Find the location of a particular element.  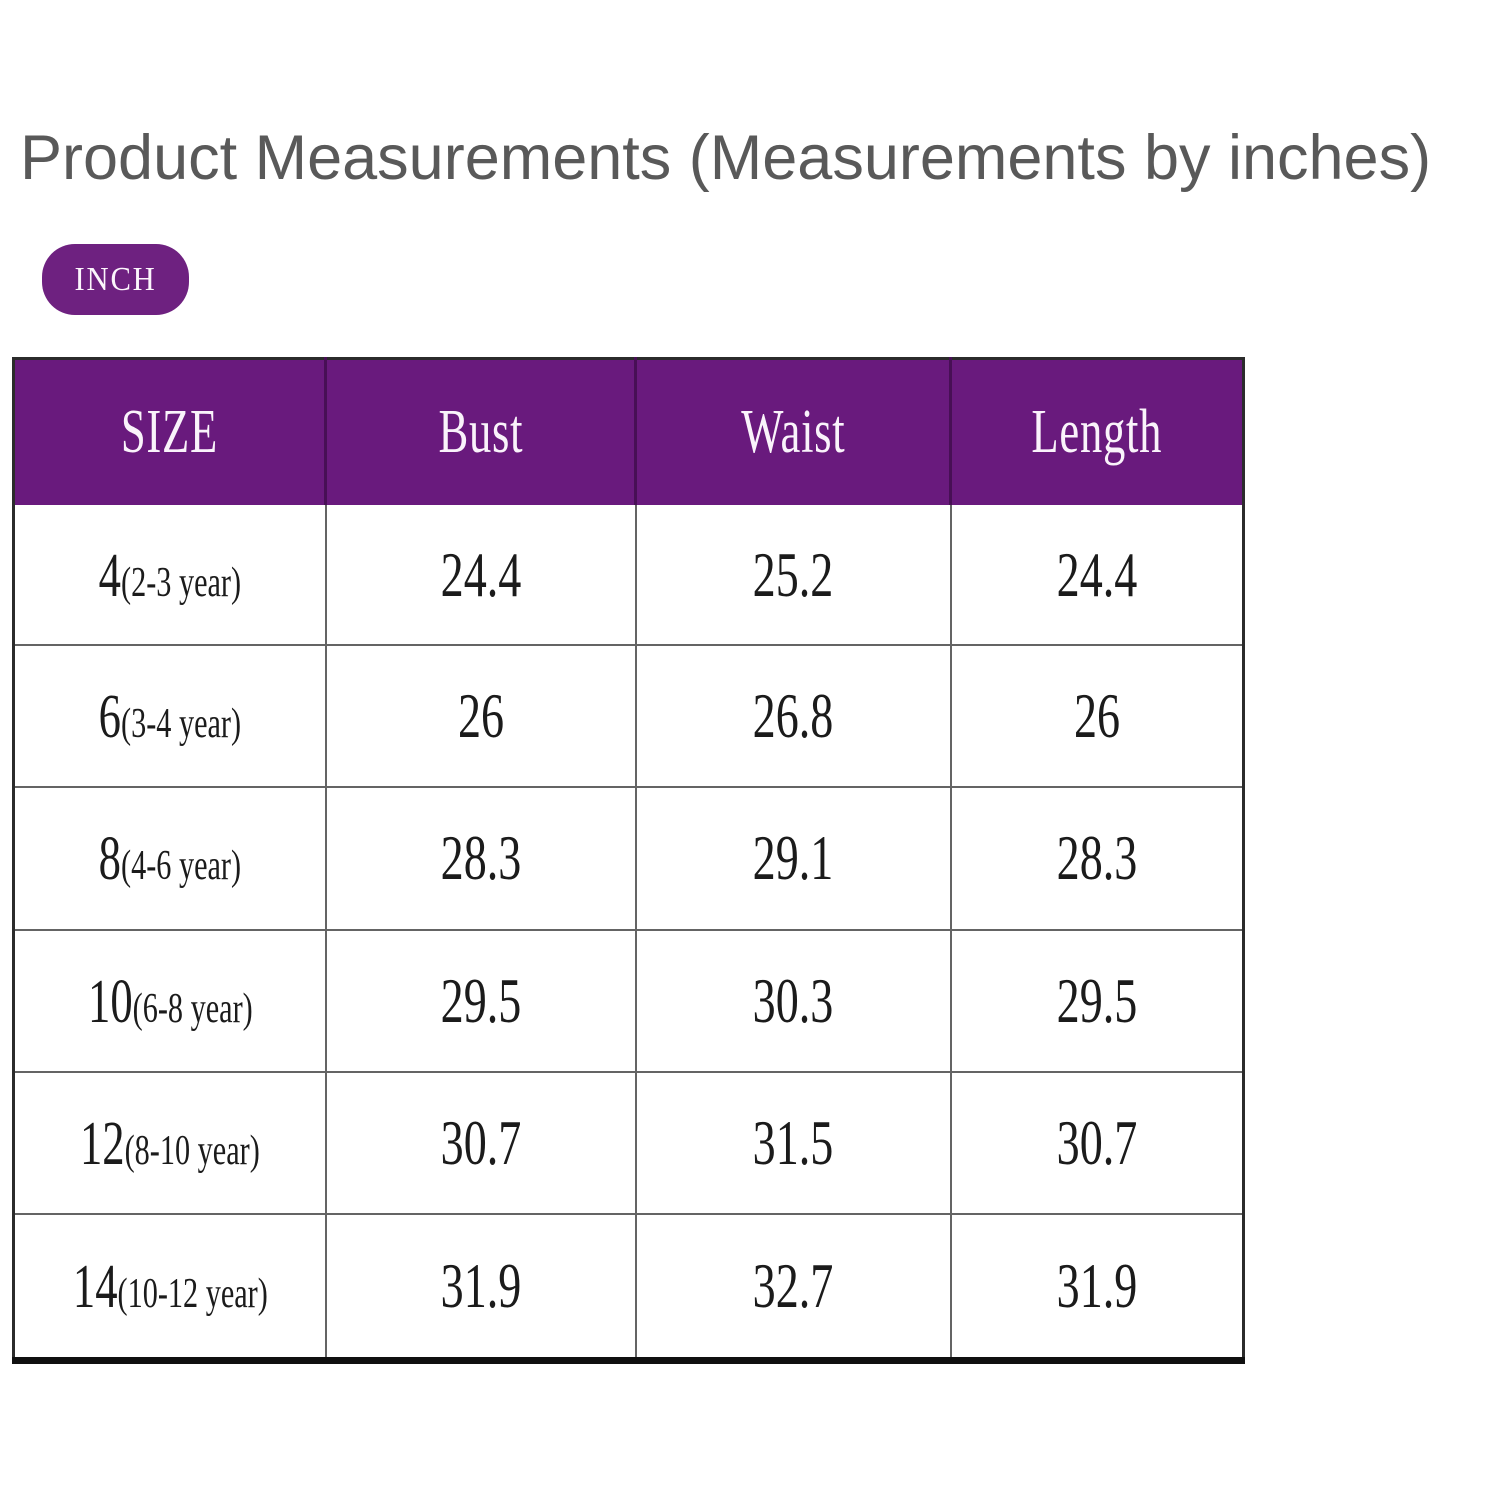

length-value: 30.7 is located at coordinates (1097, 1142).